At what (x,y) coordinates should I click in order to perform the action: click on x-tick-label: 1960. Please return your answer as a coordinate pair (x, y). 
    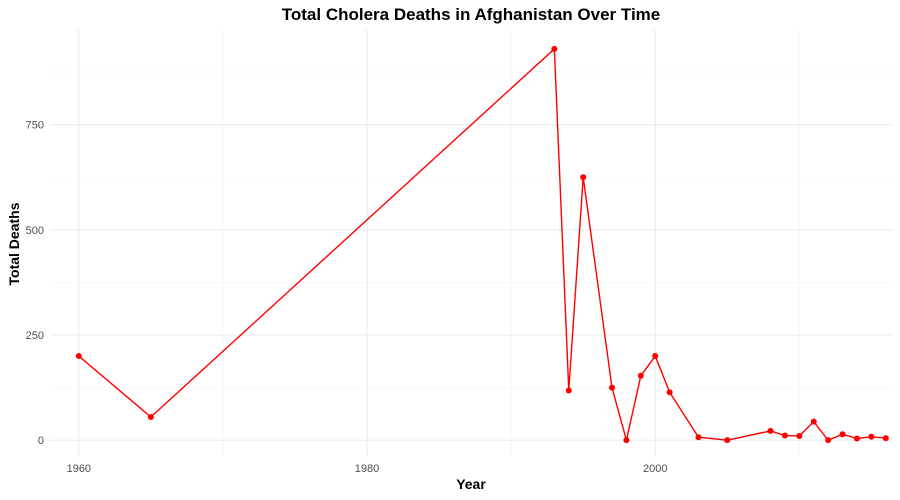
    Looking at the image, I should click on (79, 469).